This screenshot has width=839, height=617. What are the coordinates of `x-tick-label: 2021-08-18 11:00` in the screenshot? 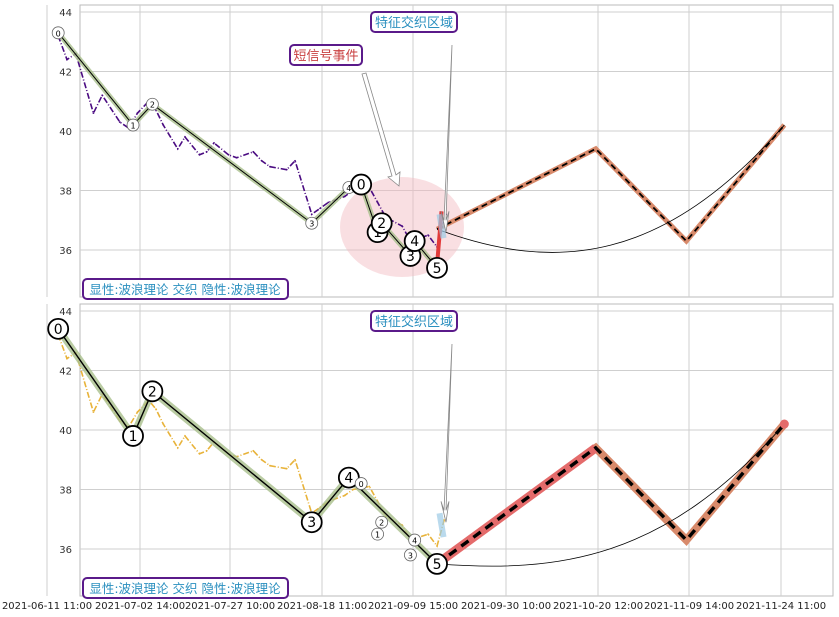 It's located at (322, 606).